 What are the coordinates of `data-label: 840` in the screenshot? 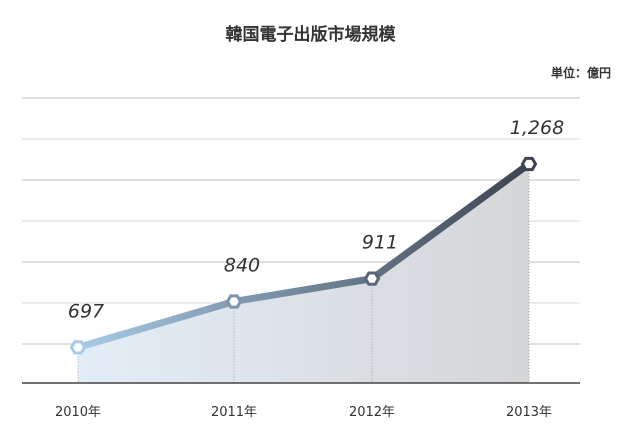 It's located at (242, 265).